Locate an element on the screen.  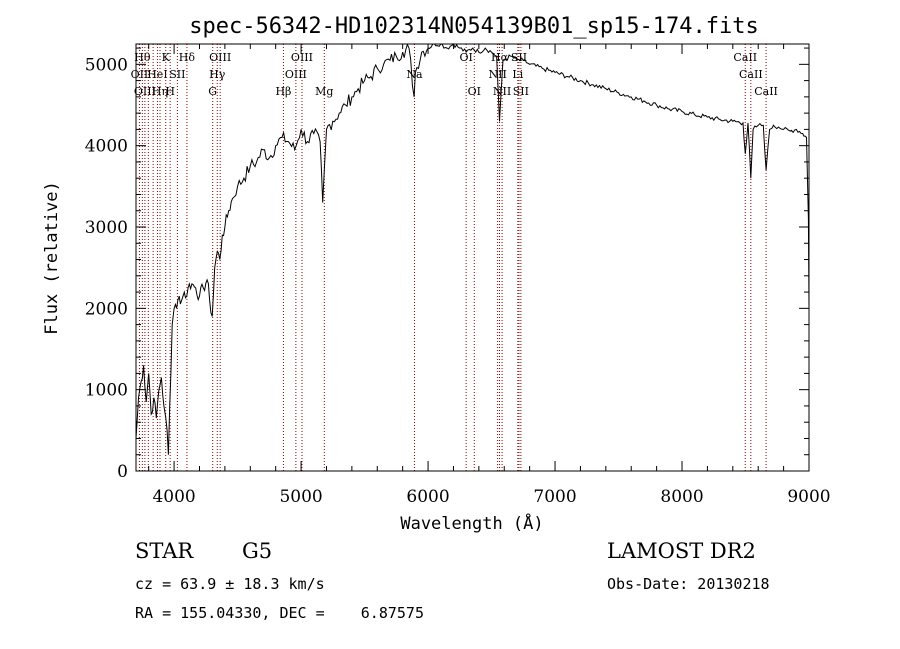
y-tick-label: 5000 is located at coordinates (106, 65).